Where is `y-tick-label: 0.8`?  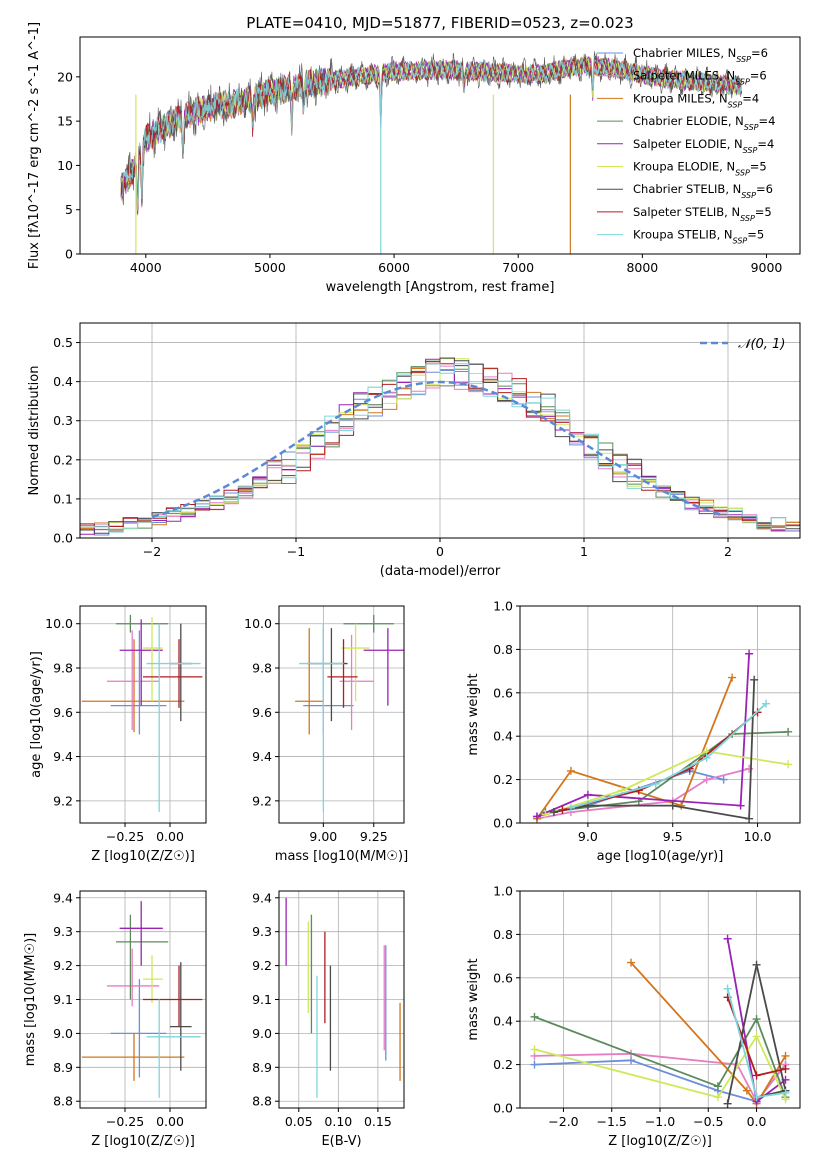 y-tick-label: 0.8 is located at coordinates (503, 649).